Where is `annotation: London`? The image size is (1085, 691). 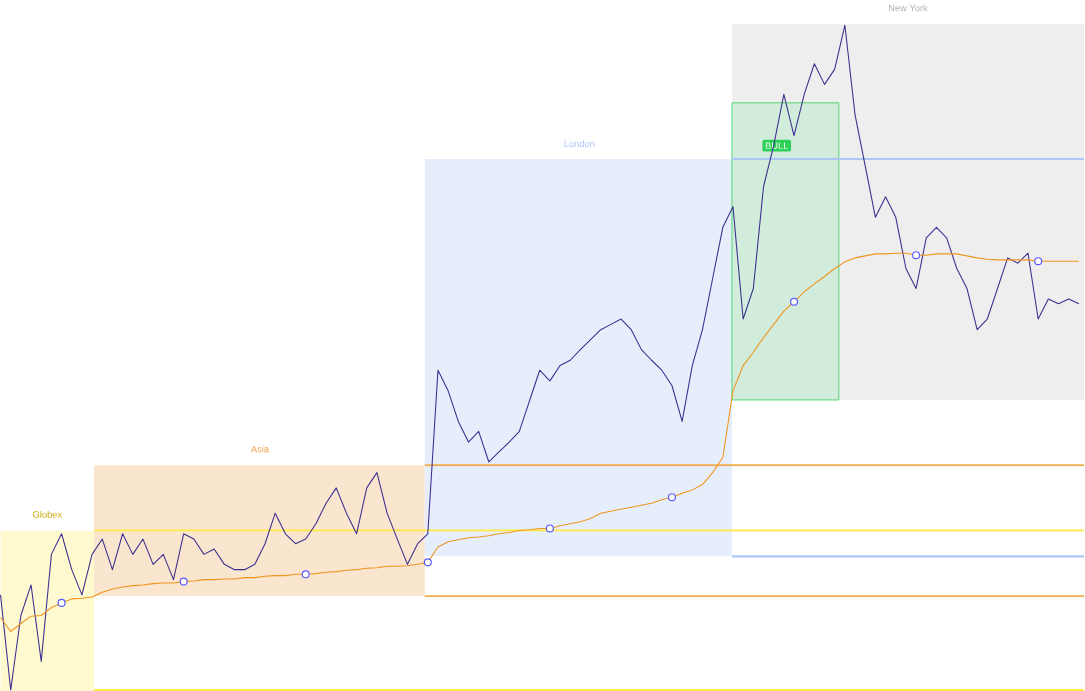
annotation: London is located at coordinates (579, 144).